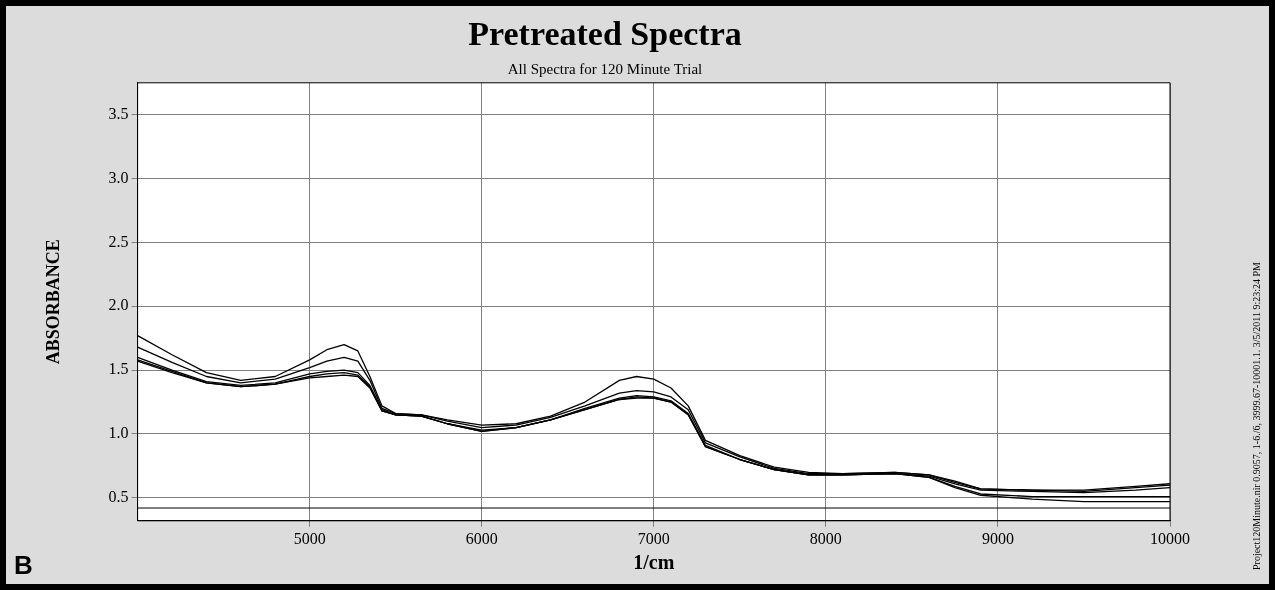 This screenshot has height=590, width=1275. I want to click on y-tick-label: 3.0, so click(118, 177).